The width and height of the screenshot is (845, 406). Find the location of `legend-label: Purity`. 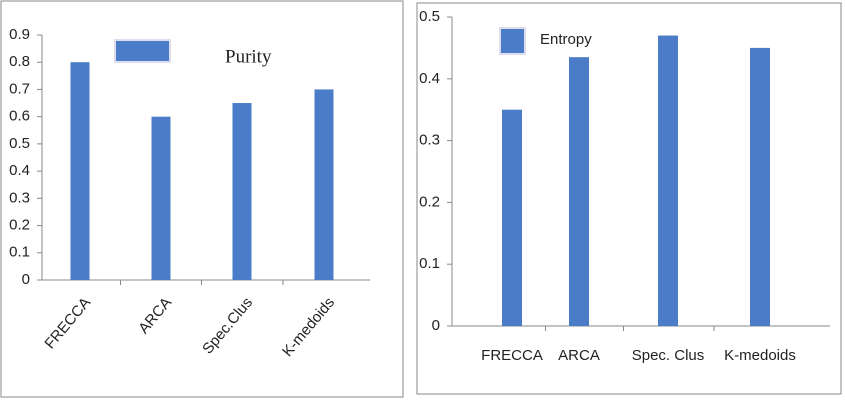

legend-label: Purity is located at coordinates (248, 56).